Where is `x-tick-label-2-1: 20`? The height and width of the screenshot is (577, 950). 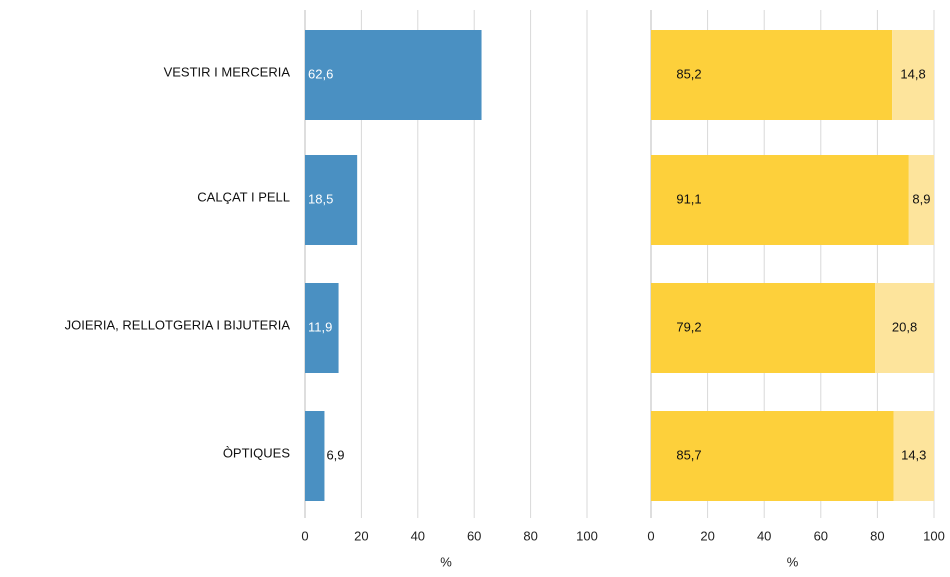 x-tick-label-2-1: 20 is located at coordinates (707, 535).